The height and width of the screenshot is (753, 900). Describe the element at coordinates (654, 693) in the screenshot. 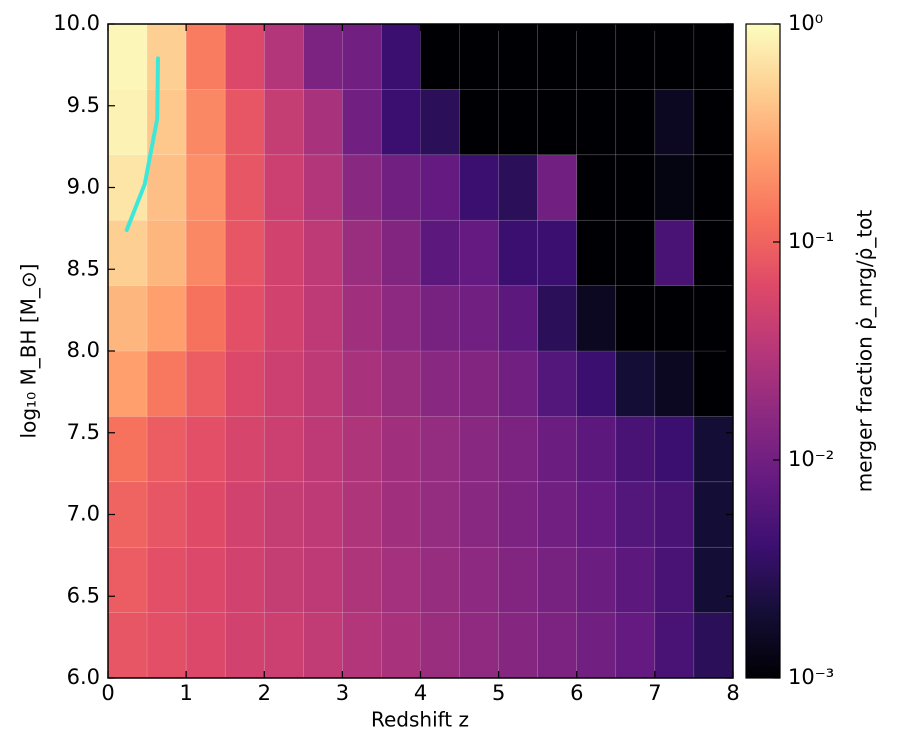

I see `x-tick-label: 7` at that location.